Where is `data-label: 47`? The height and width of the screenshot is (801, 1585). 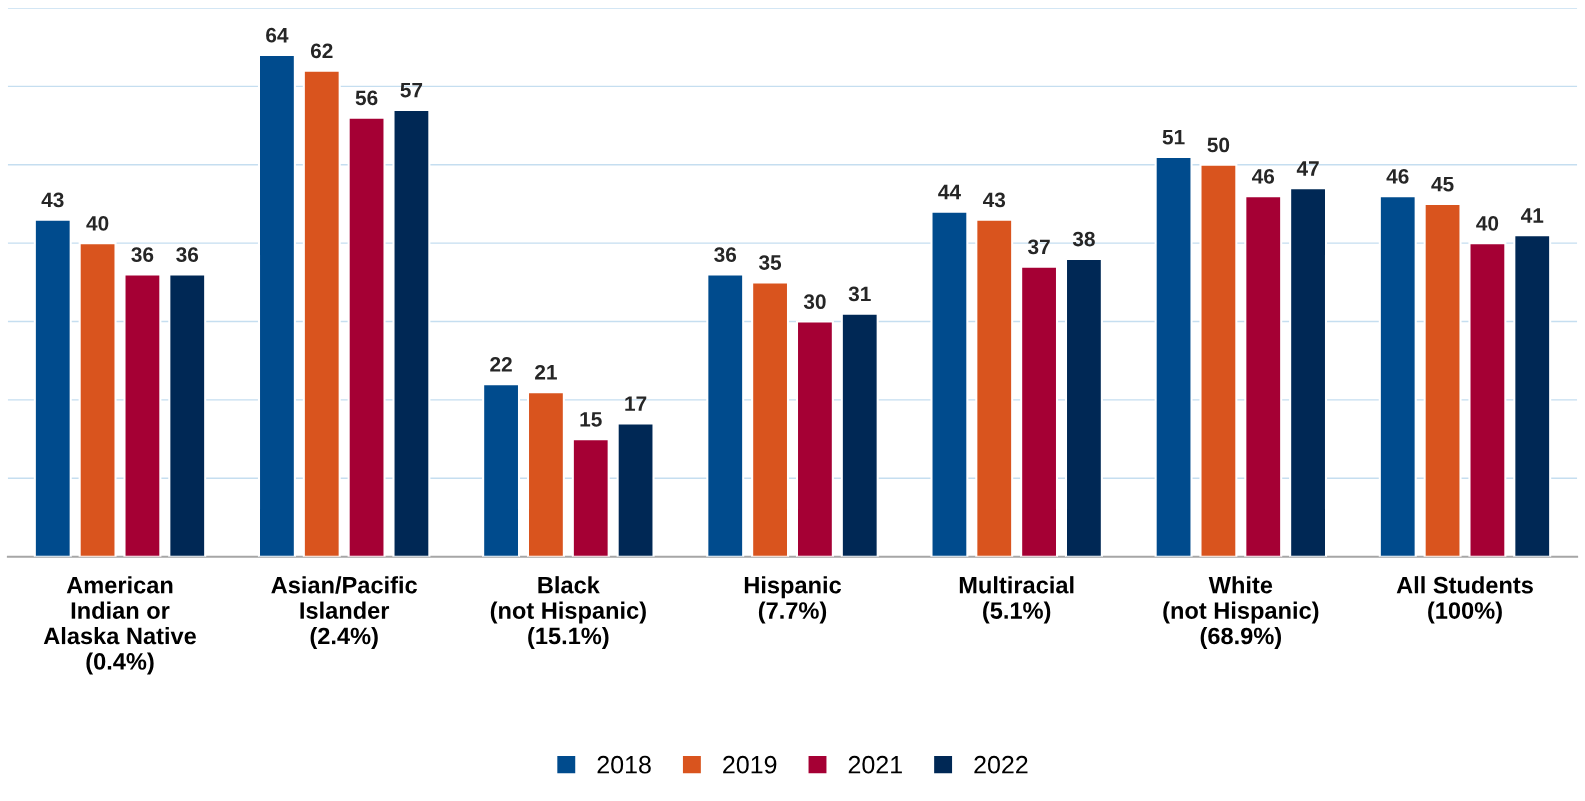 data-label: 47 is located at coordinates (1307, 168).